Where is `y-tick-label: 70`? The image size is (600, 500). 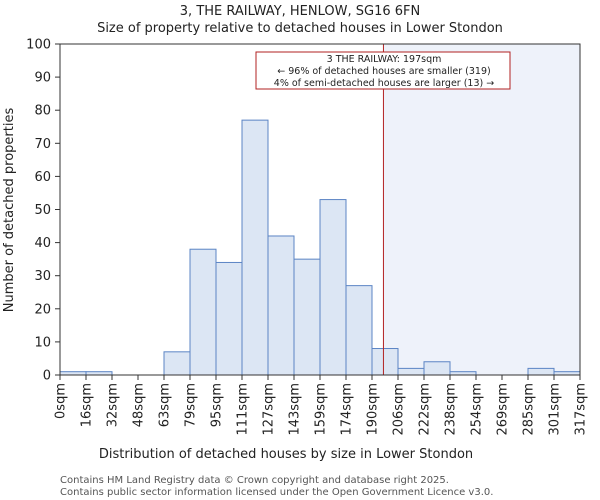 y-tick-label: 70 is located at coordinates (42, 144).